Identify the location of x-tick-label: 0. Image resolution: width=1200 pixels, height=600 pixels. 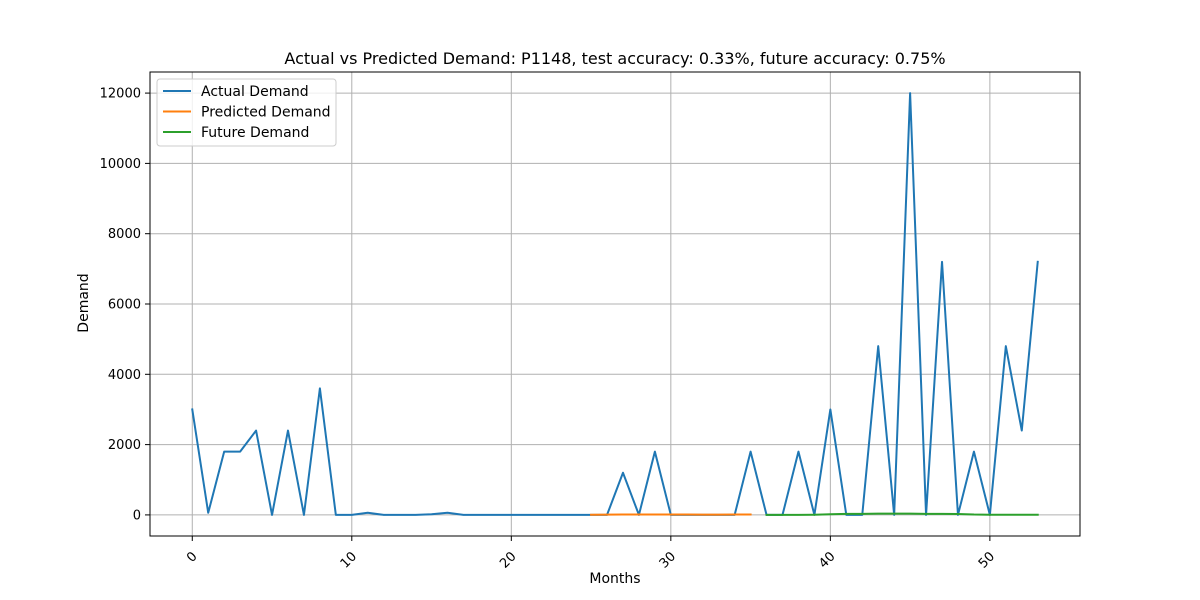
(192, 557).